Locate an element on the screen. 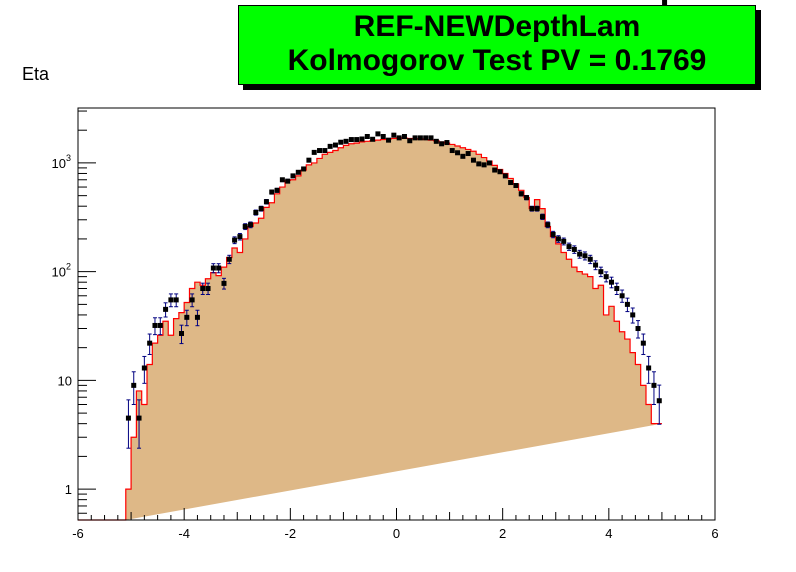 The width and height of the screenshot is (796, 572). title-line-2: Kolmogorov Test PV = 0.1769 is located at coordinates (497, 60).